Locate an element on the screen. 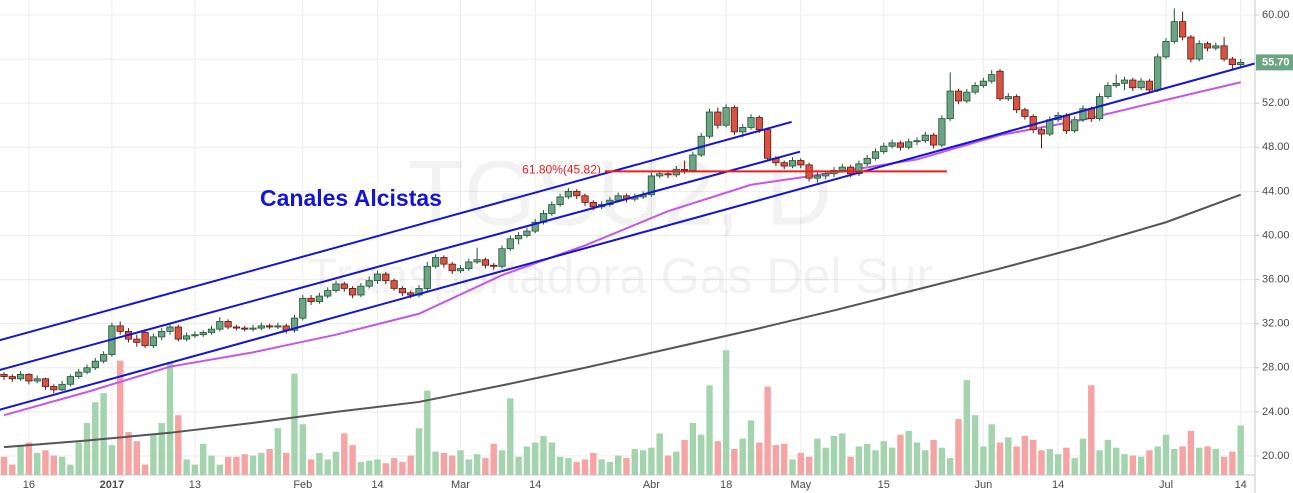  y-tick-label: 32.00 is located at coordinates (1276, 324).